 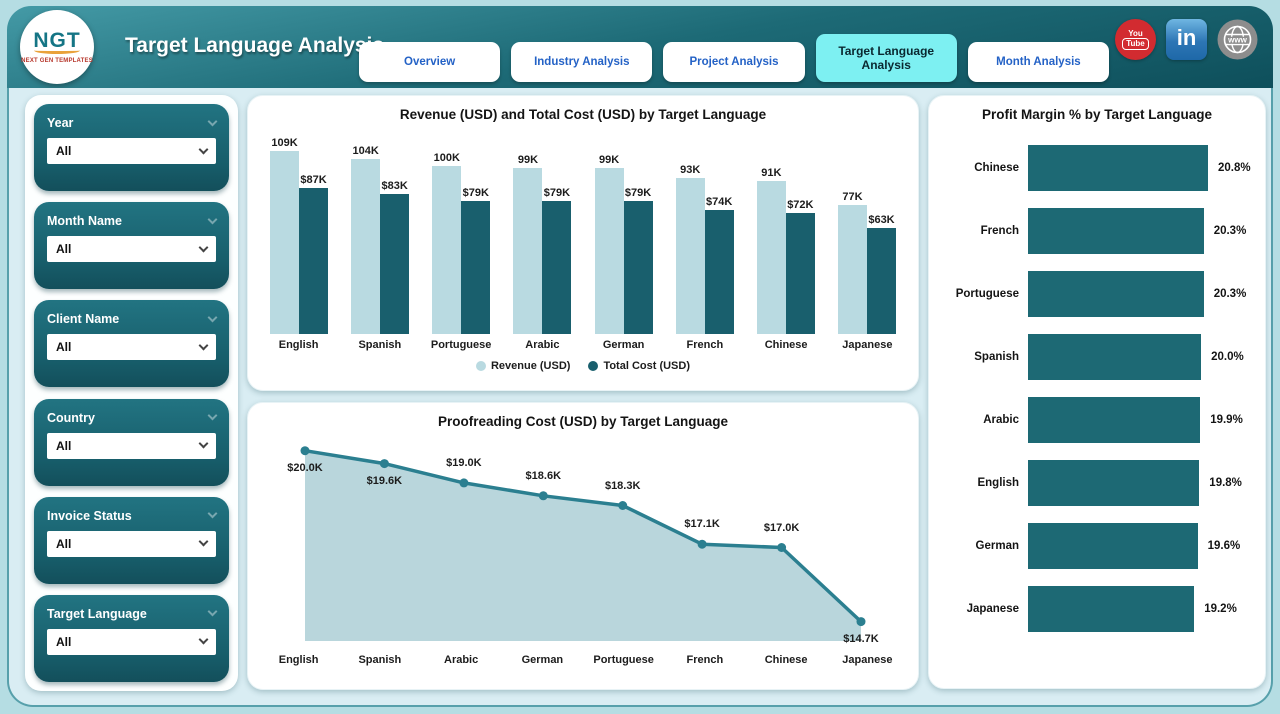 I want to click on profit-margin-chart-title: Profit Margin % by Target Language, so click(x=1097, y=114).